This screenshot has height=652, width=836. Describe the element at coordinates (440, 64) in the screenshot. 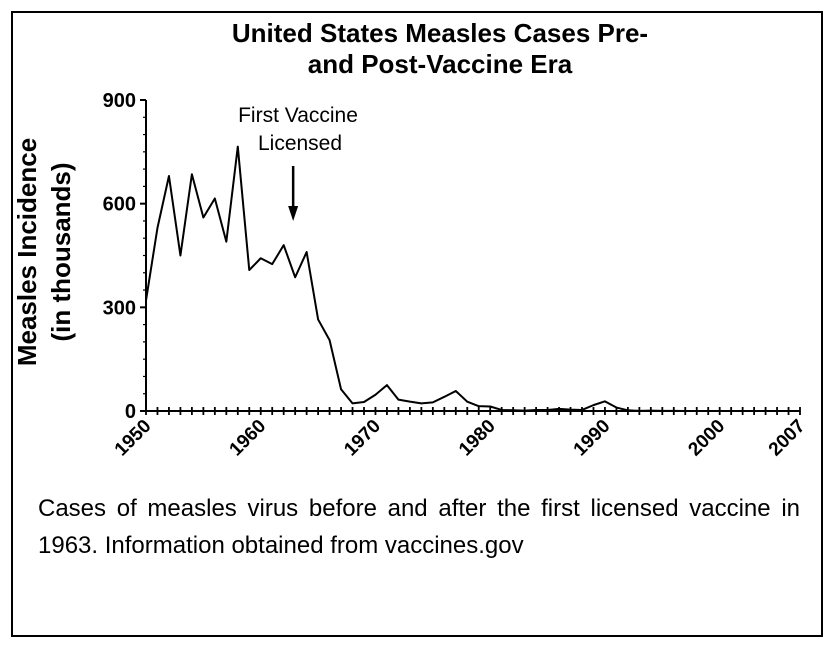

I see `chart-title-line-2: and Post-Vaccine Era` at that location.